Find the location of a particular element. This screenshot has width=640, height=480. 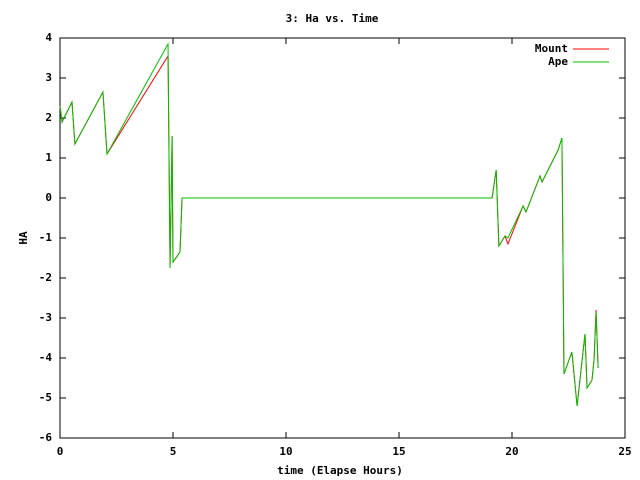

y-tick-label: -1 is located at coordinates (46, 237).